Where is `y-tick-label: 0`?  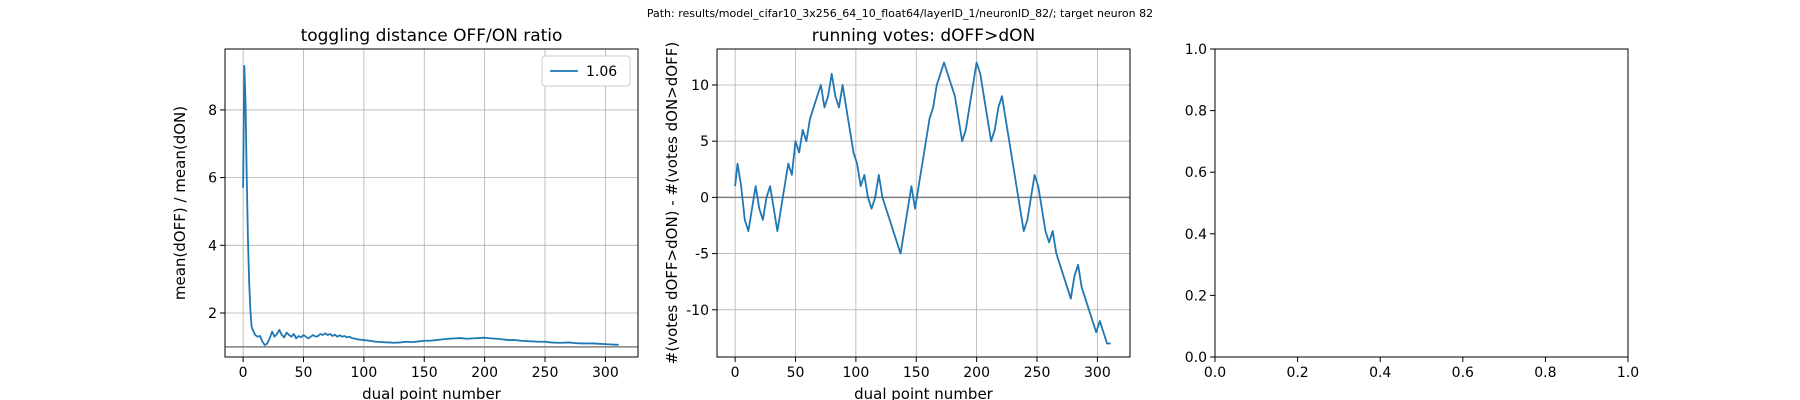 y-tick-label: 0 is located at coordinates (704, 198).